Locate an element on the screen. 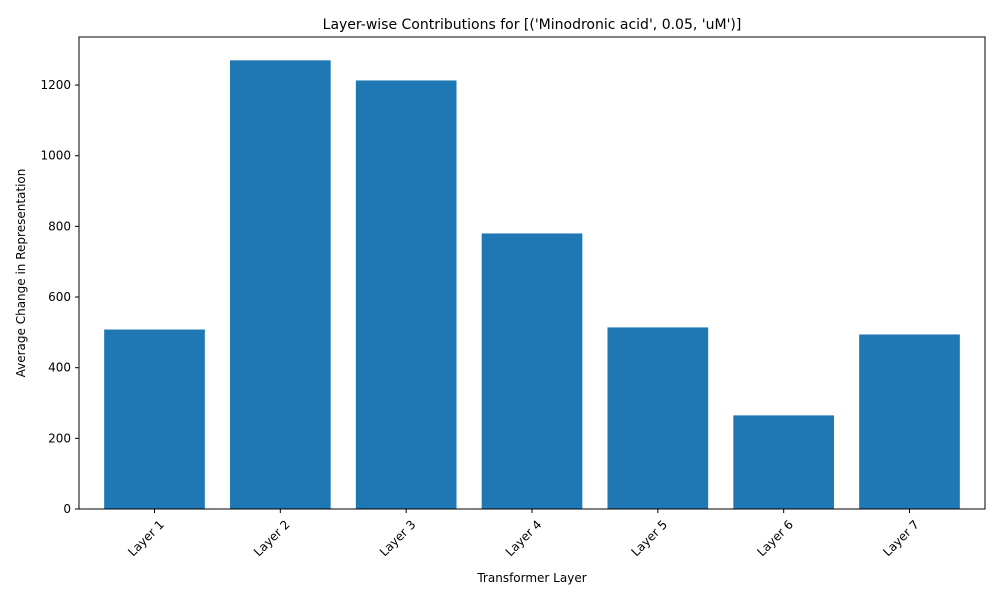 The image size is (1000, 600). y-tick-label: 200 is located at coordinates (59, 438).